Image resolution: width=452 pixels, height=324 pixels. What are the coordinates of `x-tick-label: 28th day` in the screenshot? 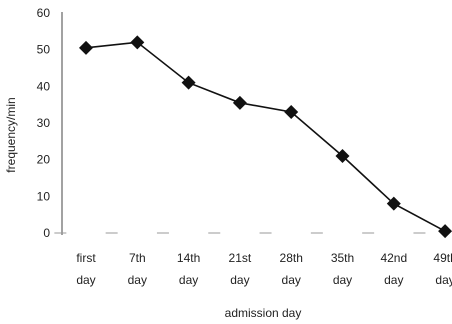 It's located at (291, 269).